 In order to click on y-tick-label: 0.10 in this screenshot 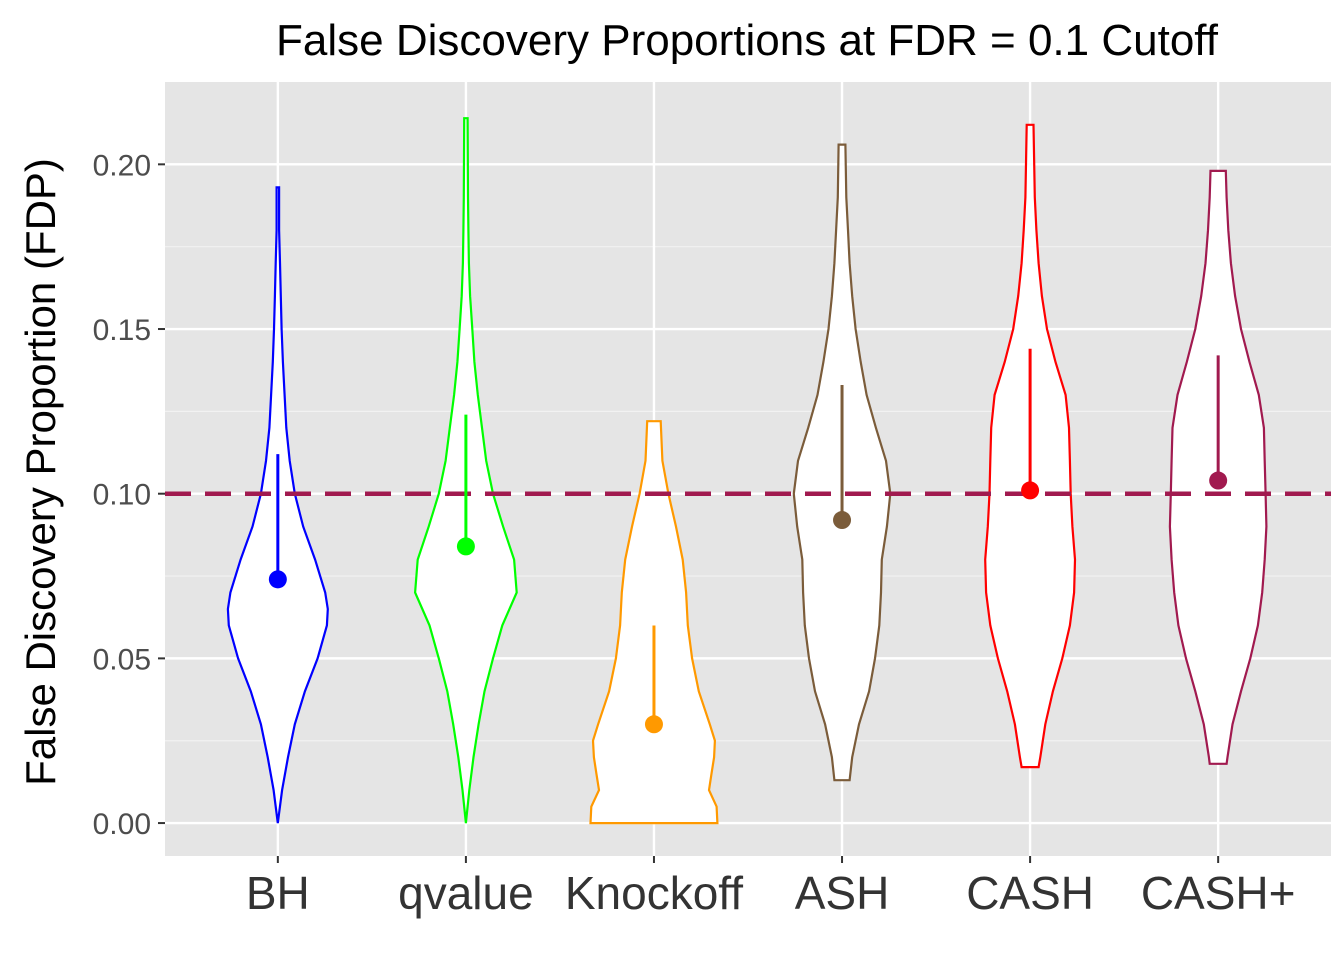, I will do `click(122, 495)`.